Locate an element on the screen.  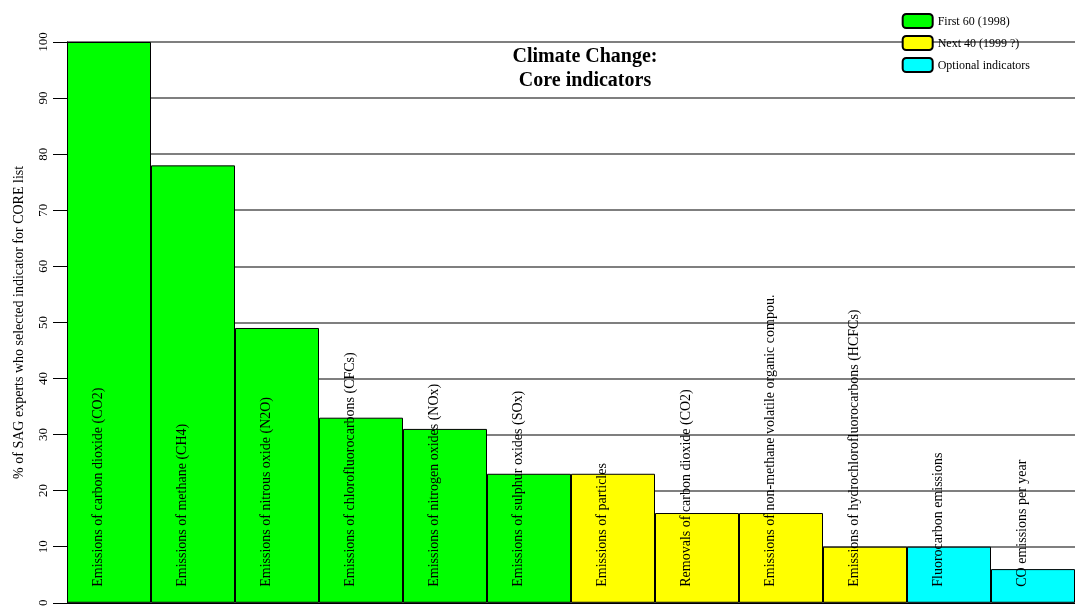
y-tick-label: 60 is located at coordinates (42, 266).